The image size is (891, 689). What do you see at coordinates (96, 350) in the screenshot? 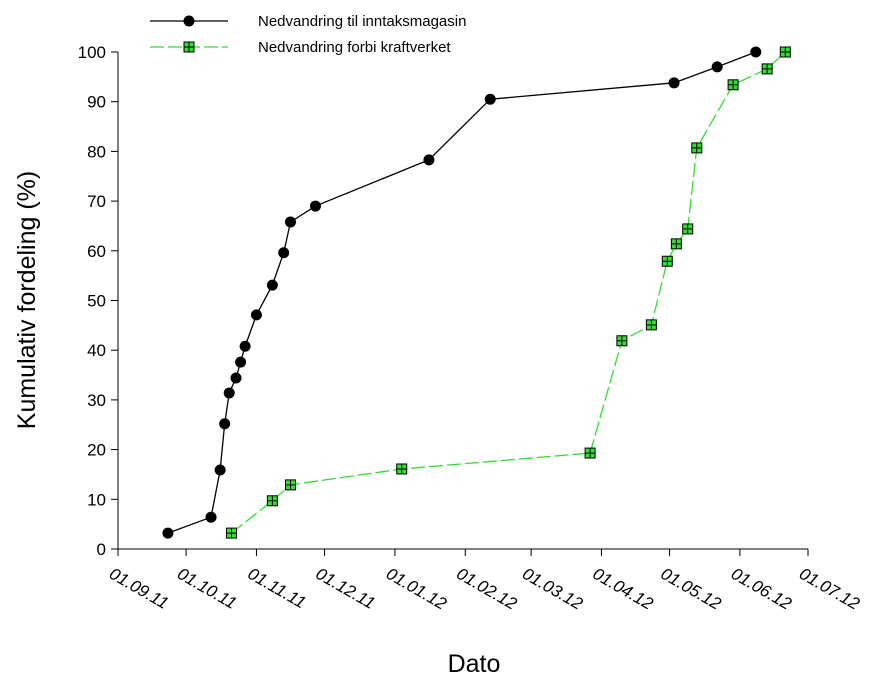
I see `y-tick-label: 40` at bounding box center [96, 350].